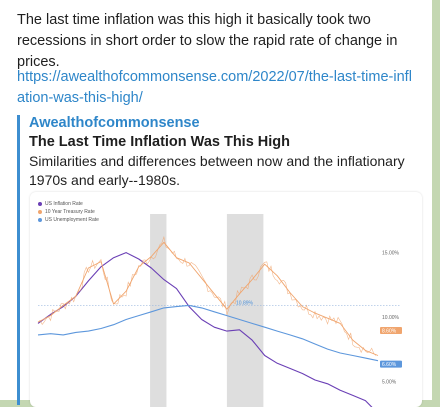  What do you see at coordinates (391, 254) in the screenshot?
I see `y-tick-label-0: 15.00%` at bounding box center [391, 254].